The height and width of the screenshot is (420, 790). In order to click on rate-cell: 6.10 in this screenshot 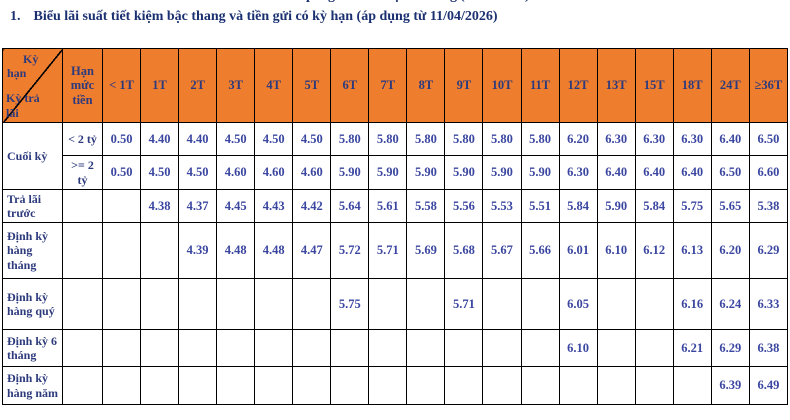, I will do `click(578, 348)`.